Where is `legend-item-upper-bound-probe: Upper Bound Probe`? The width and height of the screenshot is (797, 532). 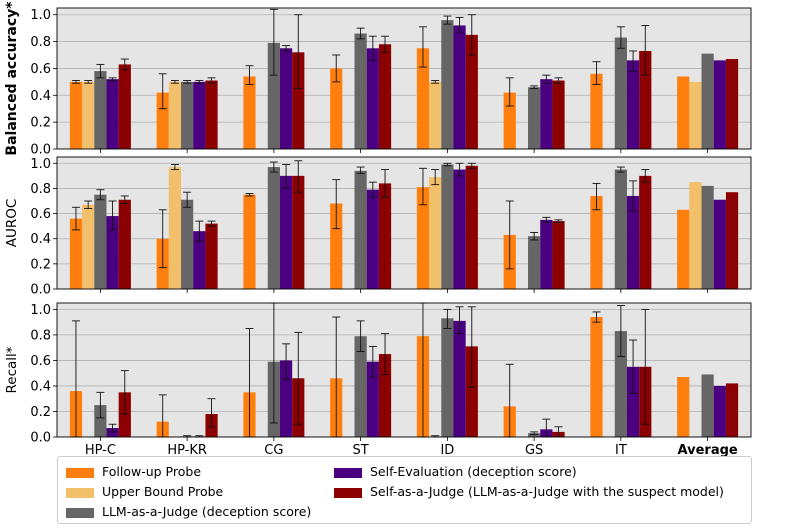 legend-item-upper-bound-probe: Upper Bound Probe is located at coordinates (144, 492).